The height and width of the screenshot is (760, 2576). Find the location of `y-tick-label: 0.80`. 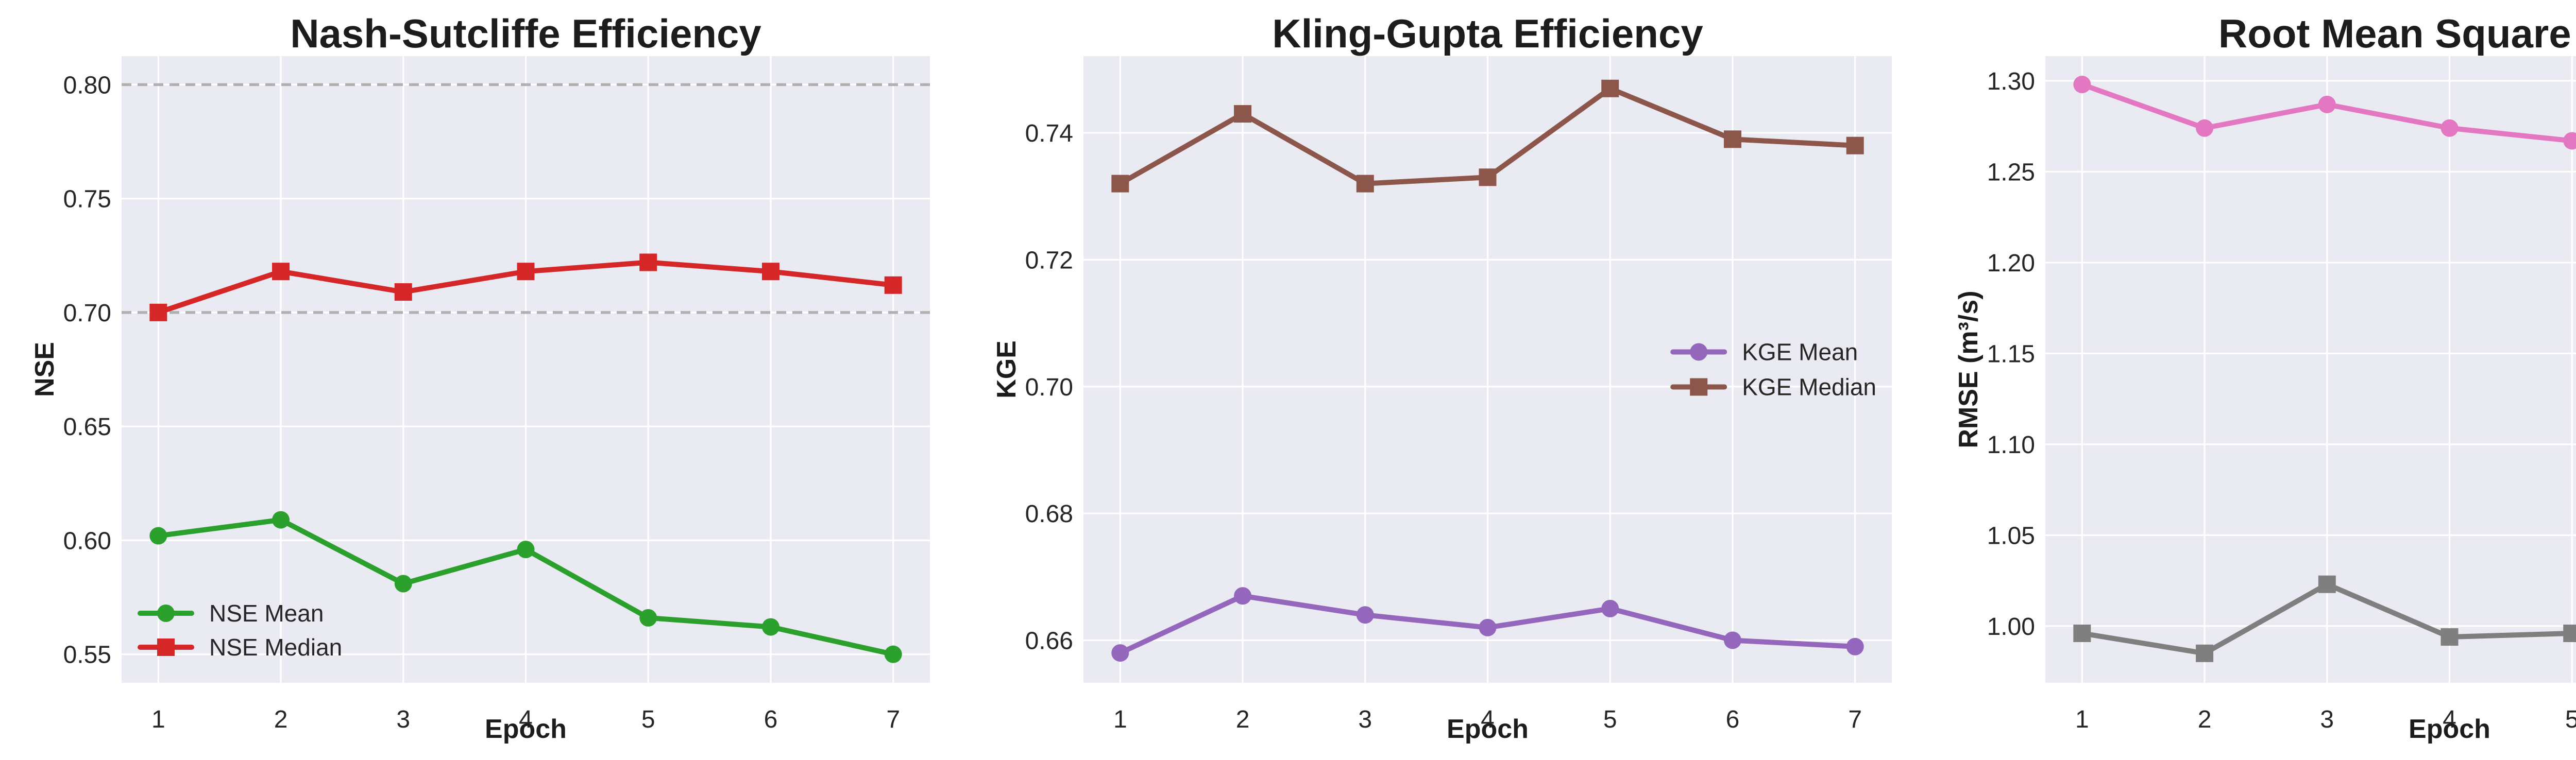

y-tick-label: 0.80 is located at coordinates (87, 86).